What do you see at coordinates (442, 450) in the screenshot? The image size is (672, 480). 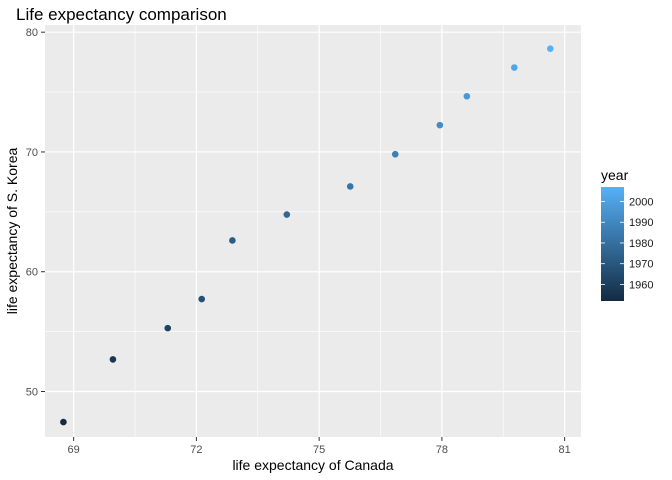 I see `x-tick-label: 78` at bounding box center [442, 450].